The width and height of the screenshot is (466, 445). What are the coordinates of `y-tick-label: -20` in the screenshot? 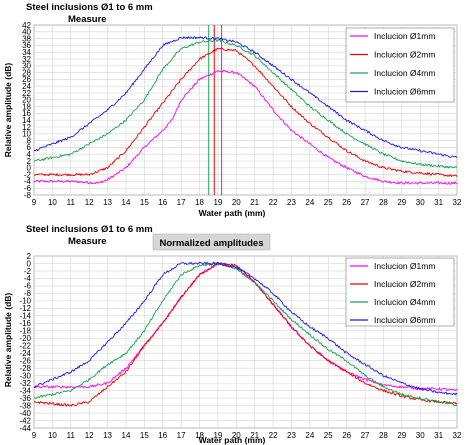 It's located at (25, 338).